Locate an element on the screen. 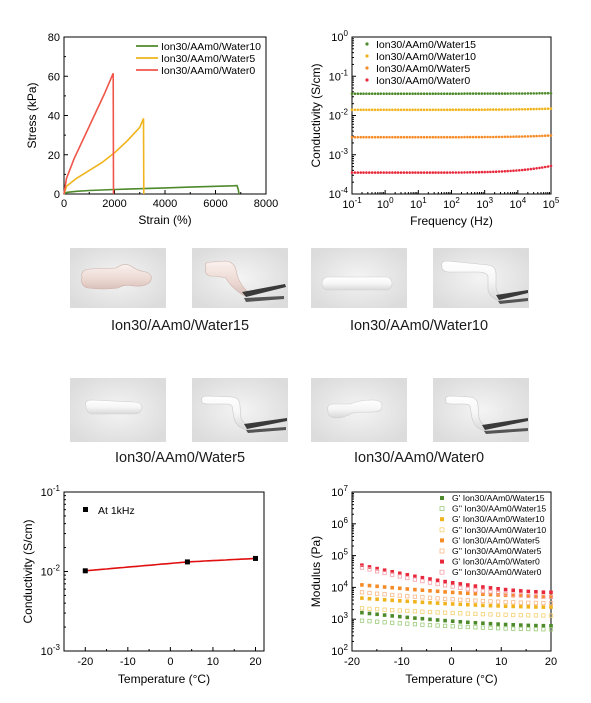  legend-label-1: G'' Ion30/AAm0/Water15 is located at coordinates (499, 509).